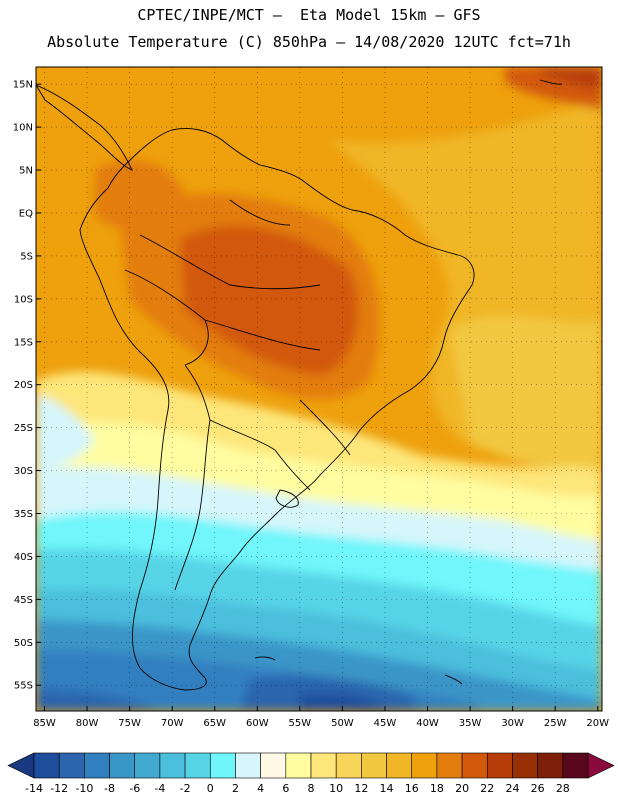 The width and height of the screenshot is (618, 800). I want to click on colorbar-label: 4, so click(260, 788).